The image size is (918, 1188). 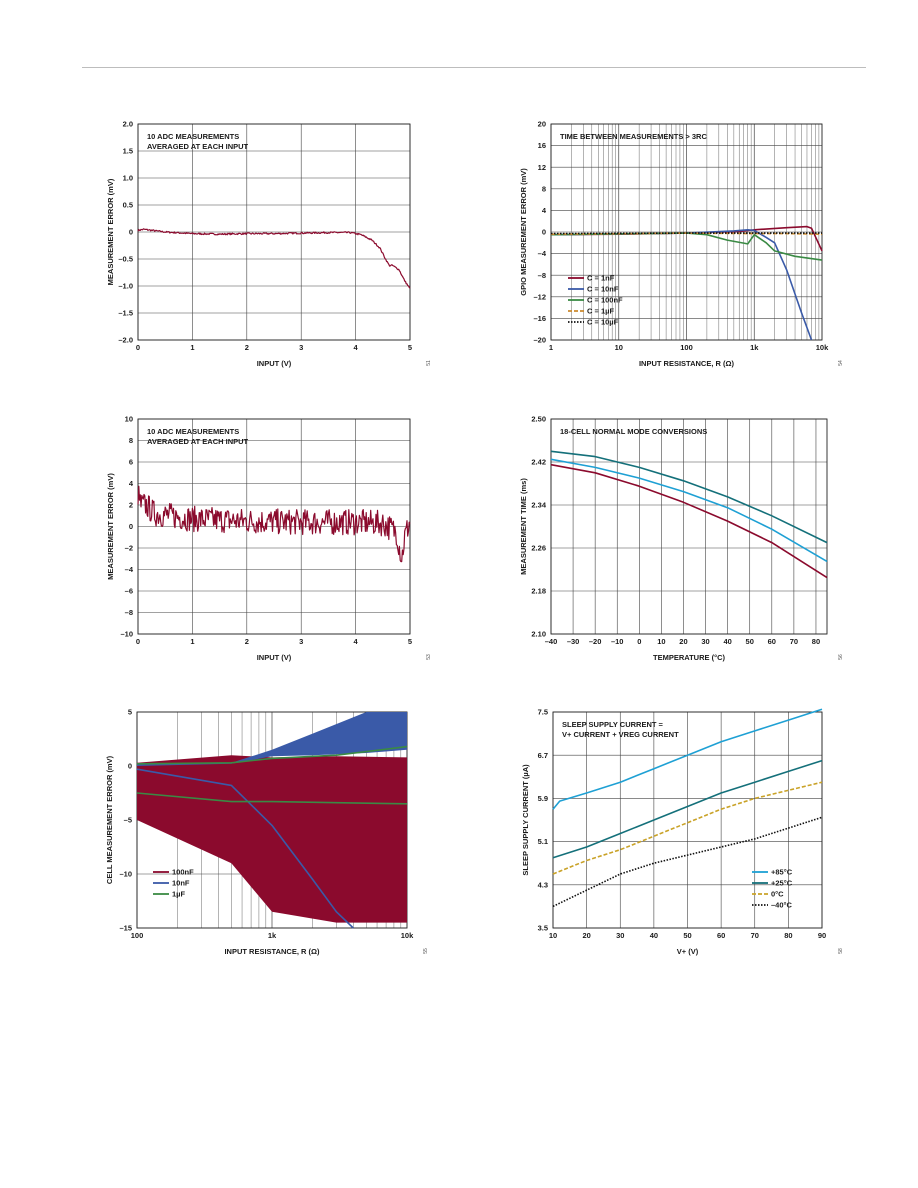 I want to click on tick-labels: 0 1 2 3 4 5 –10 –8 –6 –4 –2 0 2 4 6 8 10, so click(x=266, y=530).